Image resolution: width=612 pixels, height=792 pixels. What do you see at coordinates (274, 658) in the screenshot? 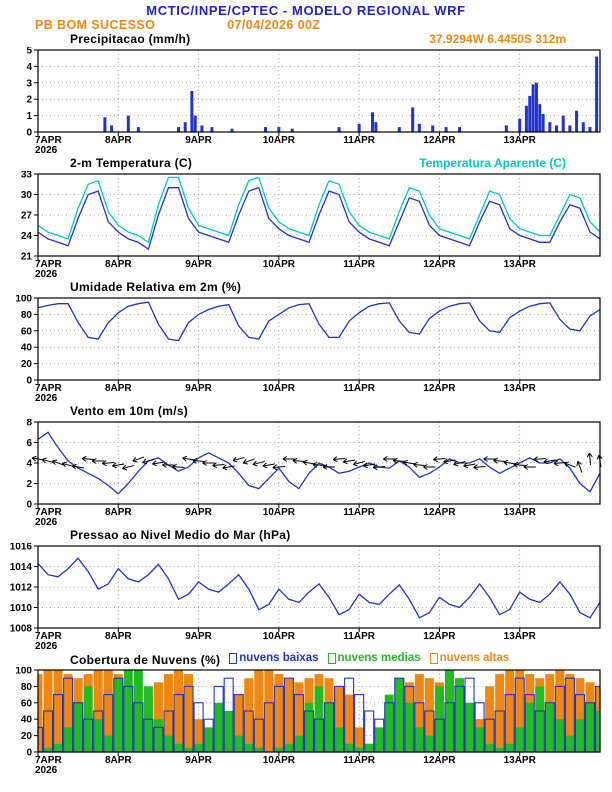
I see `legend-low-clouds: nuvens baixas` at bounding box center [274, 658].